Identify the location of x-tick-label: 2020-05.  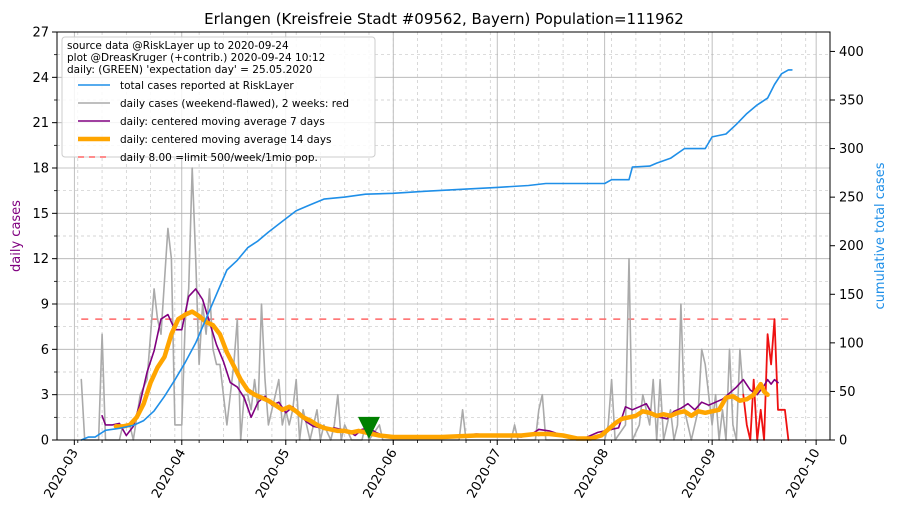
(273, 474).